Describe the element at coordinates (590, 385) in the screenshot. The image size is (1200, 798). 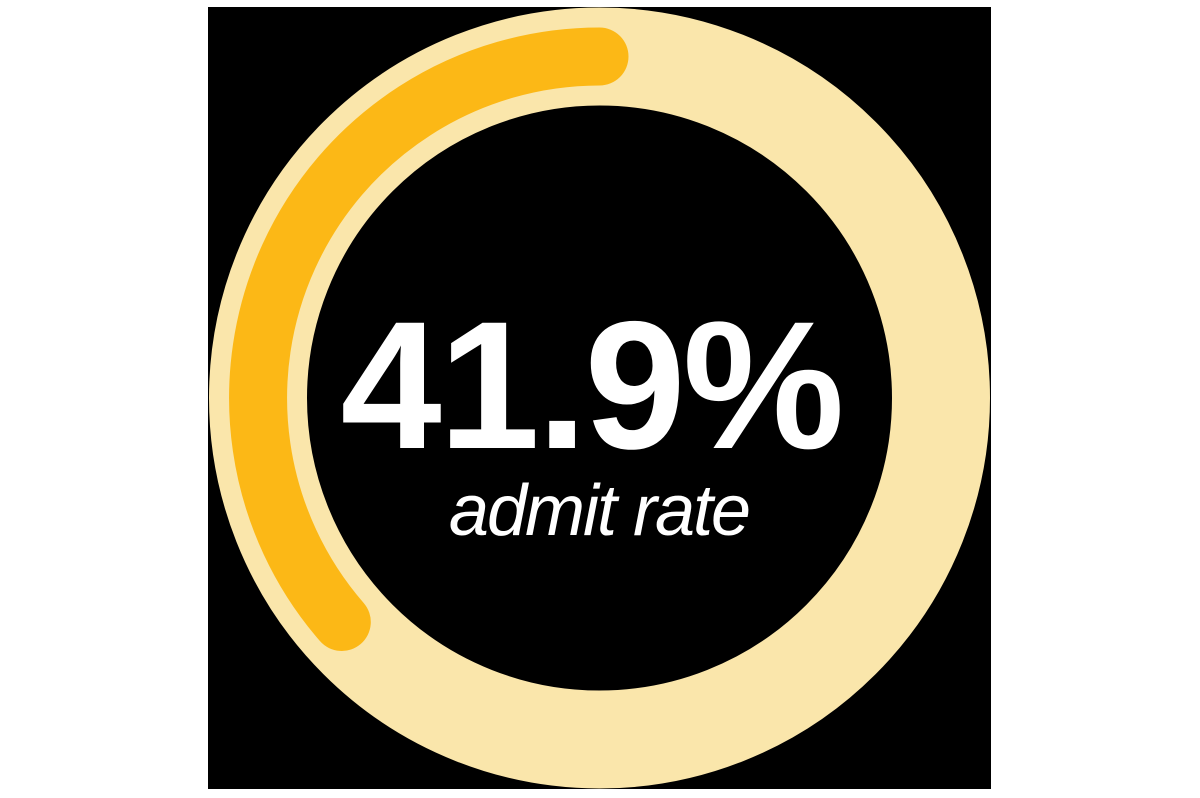
I see `percent-value-label: 41.9%` at that location.